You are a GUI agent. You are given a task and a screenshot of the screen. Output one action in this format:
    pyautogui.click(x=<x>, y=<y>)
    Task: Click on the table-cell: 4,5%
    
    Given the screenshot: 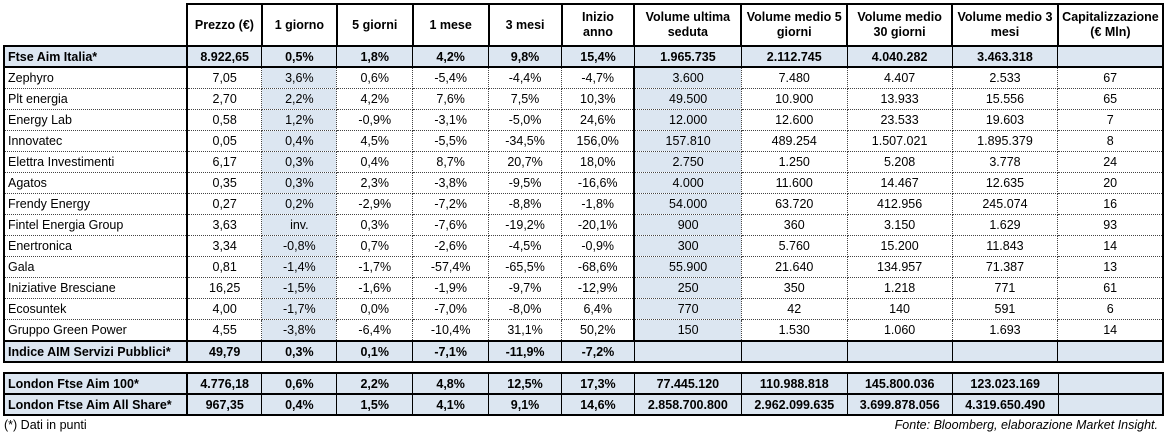 What is the action you would take?
    pyautogui.click(x=375, y=141)
    